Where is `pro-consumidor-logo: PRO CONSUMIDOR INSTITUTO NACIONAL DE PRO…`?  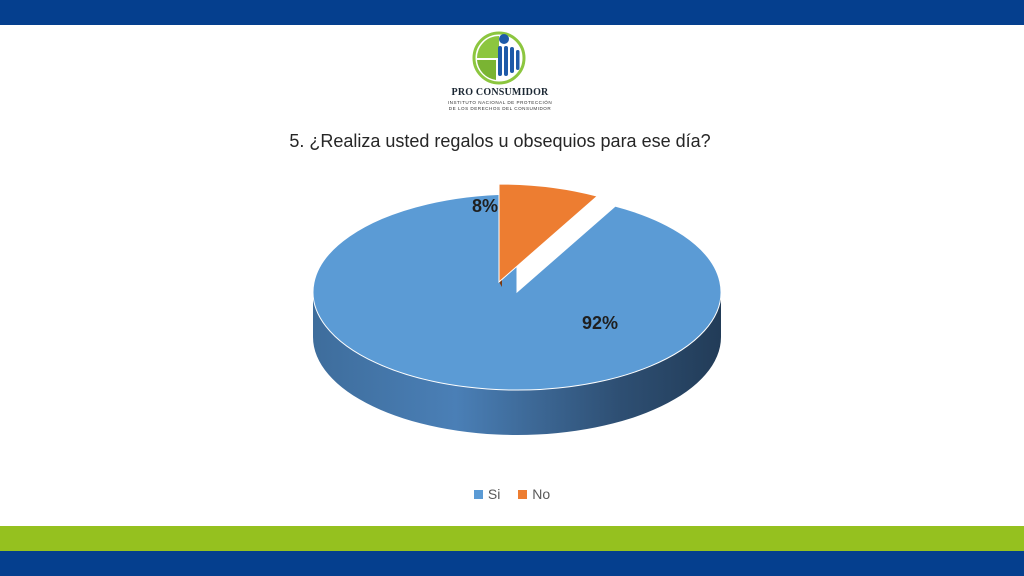 pro-consumidor-logo: PRO CONSUMIDOR INSTITUTO NACIONAL DE PRO… is located at coordinates (500, 72).